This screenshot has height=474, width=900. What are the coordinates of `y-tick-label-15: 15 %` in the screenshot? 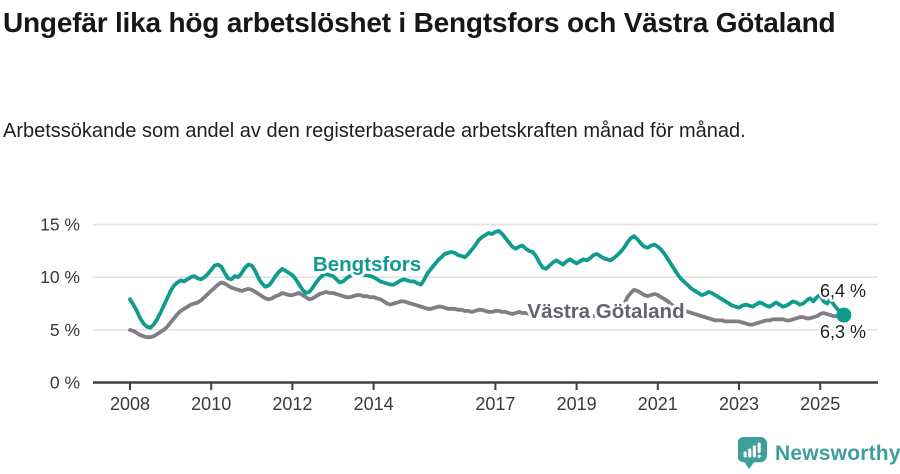 It's located at (60, 225).